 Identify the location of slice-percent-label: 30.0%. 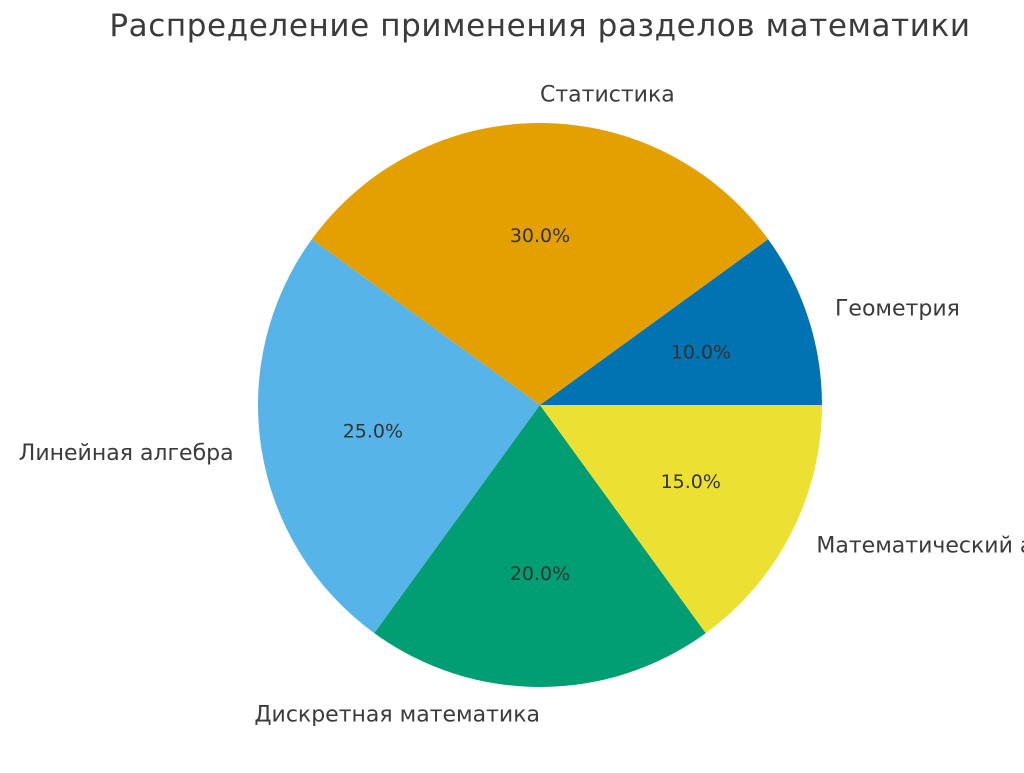
(540, 236).